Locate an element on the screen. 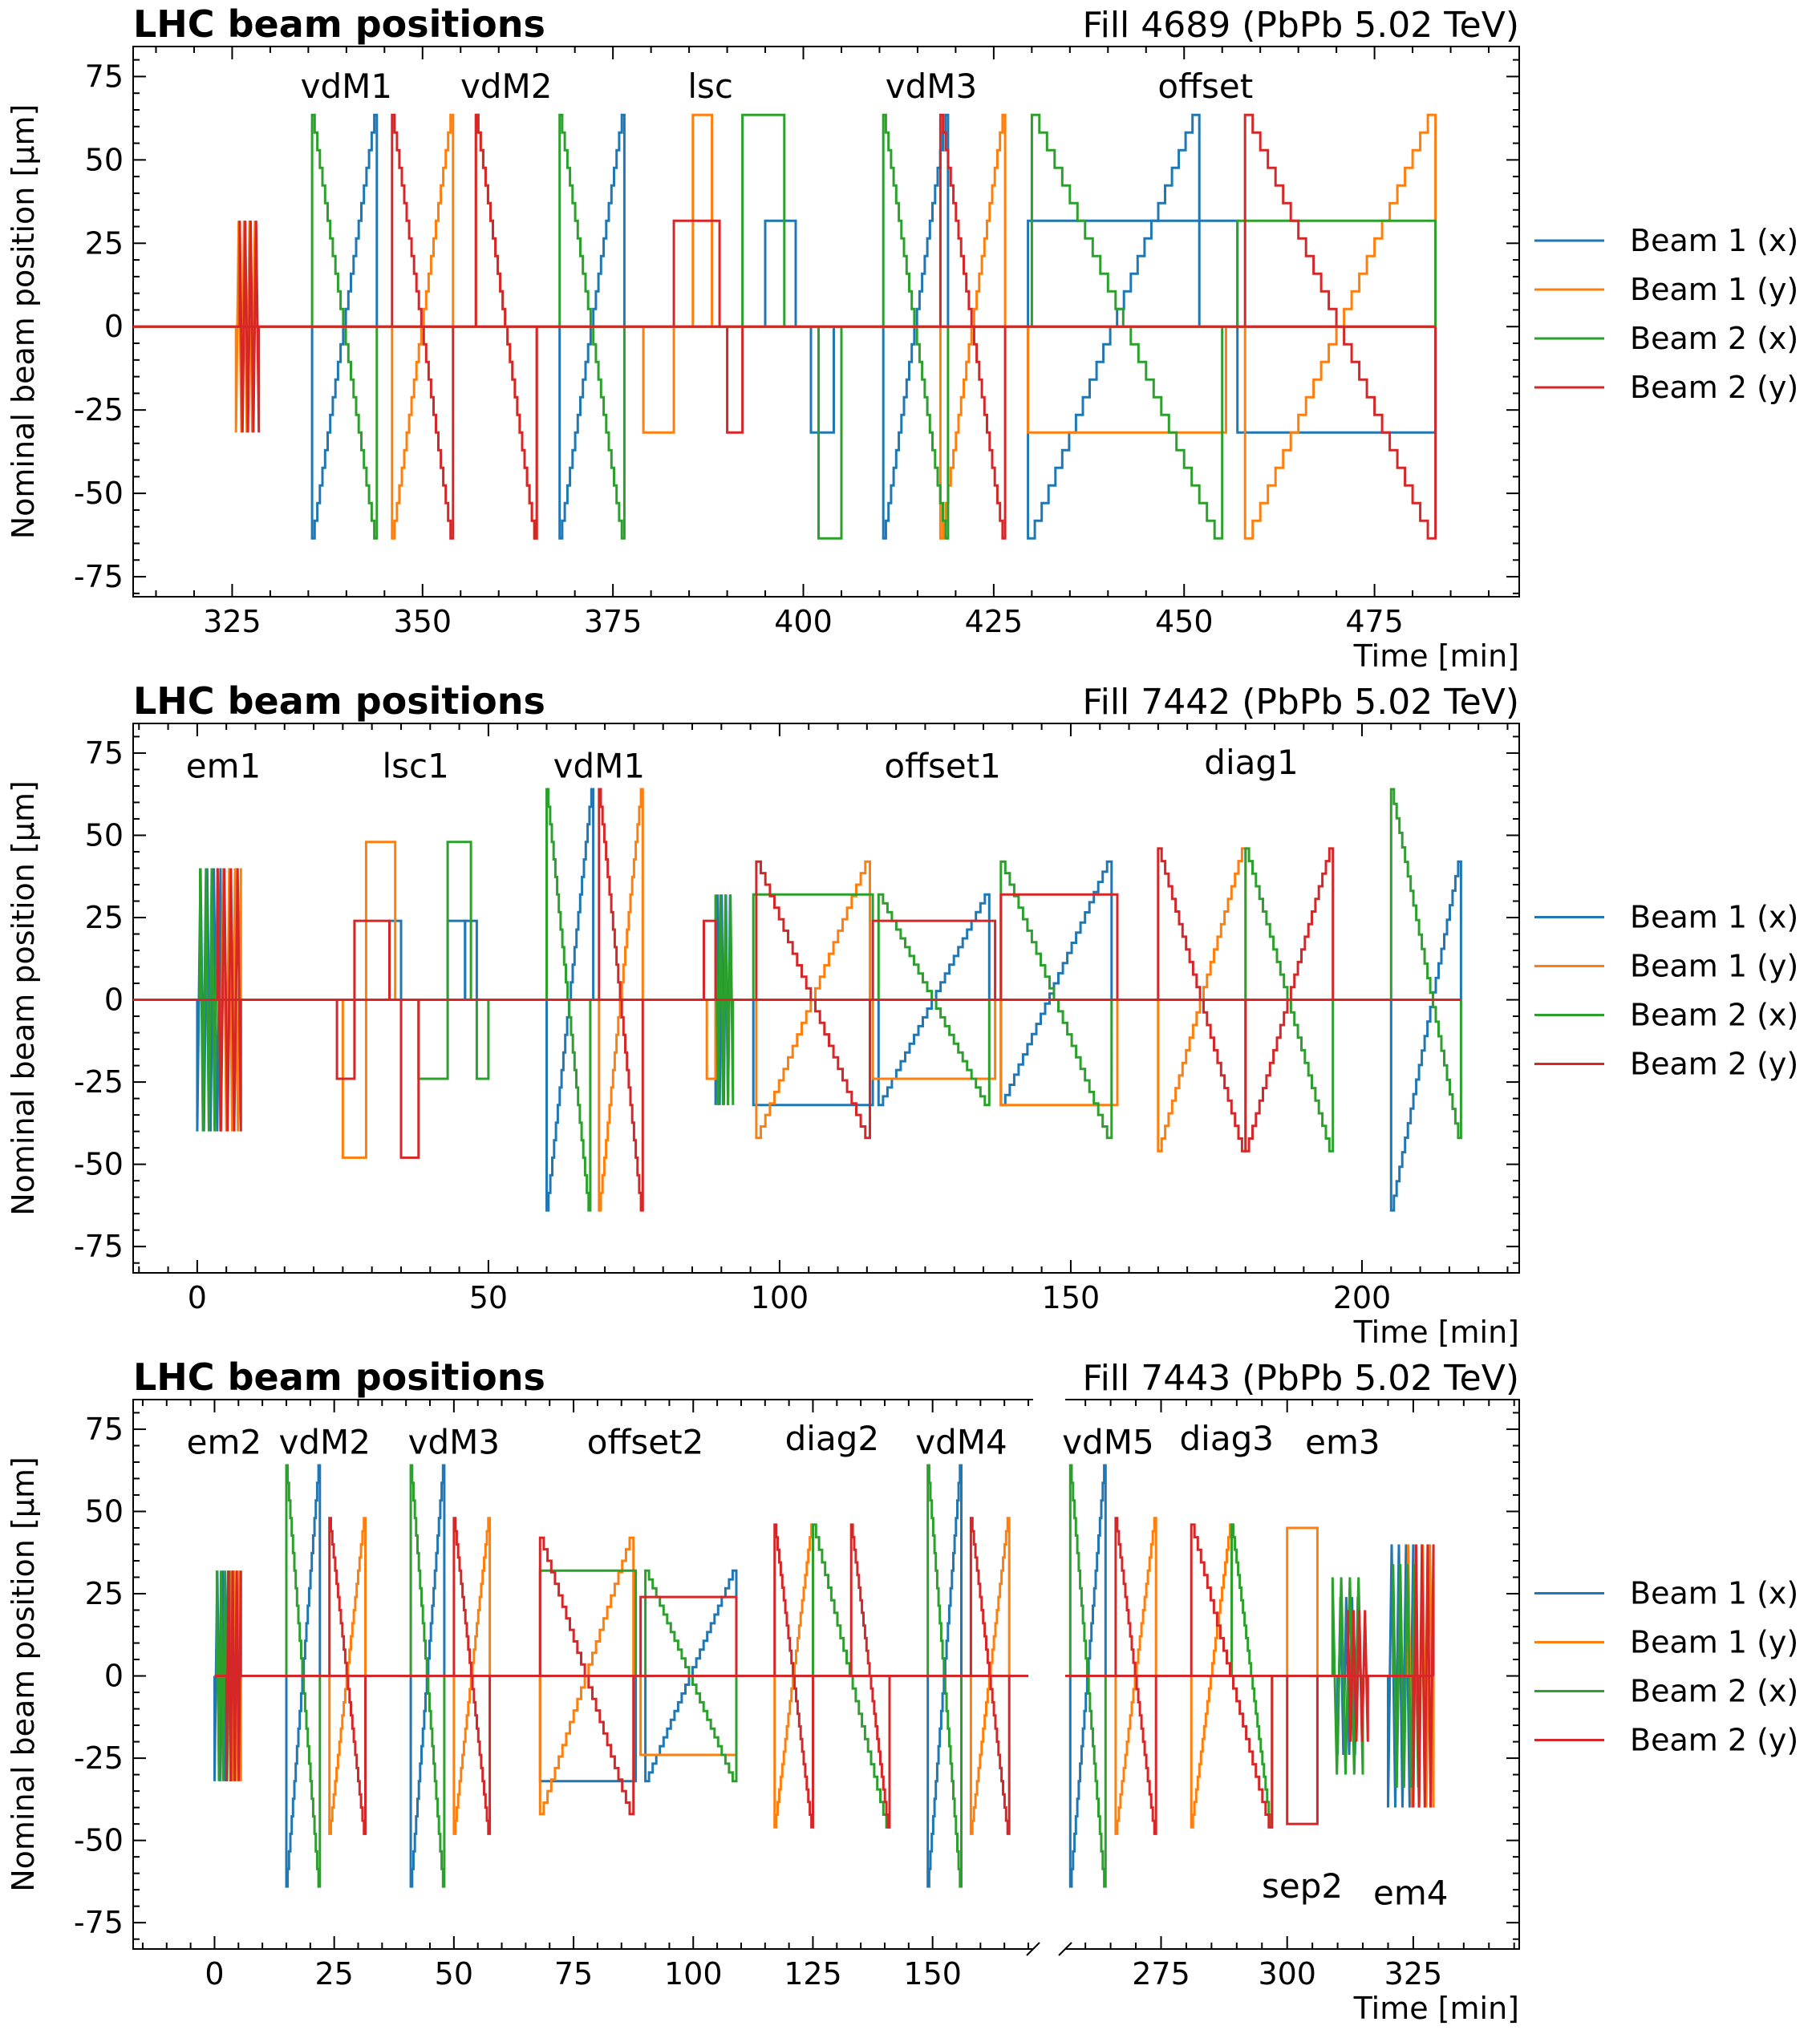 The height and width of the screenshot is (2030, 1820). scan-annotation: diag3 is located at coordinates (1227, 1438).